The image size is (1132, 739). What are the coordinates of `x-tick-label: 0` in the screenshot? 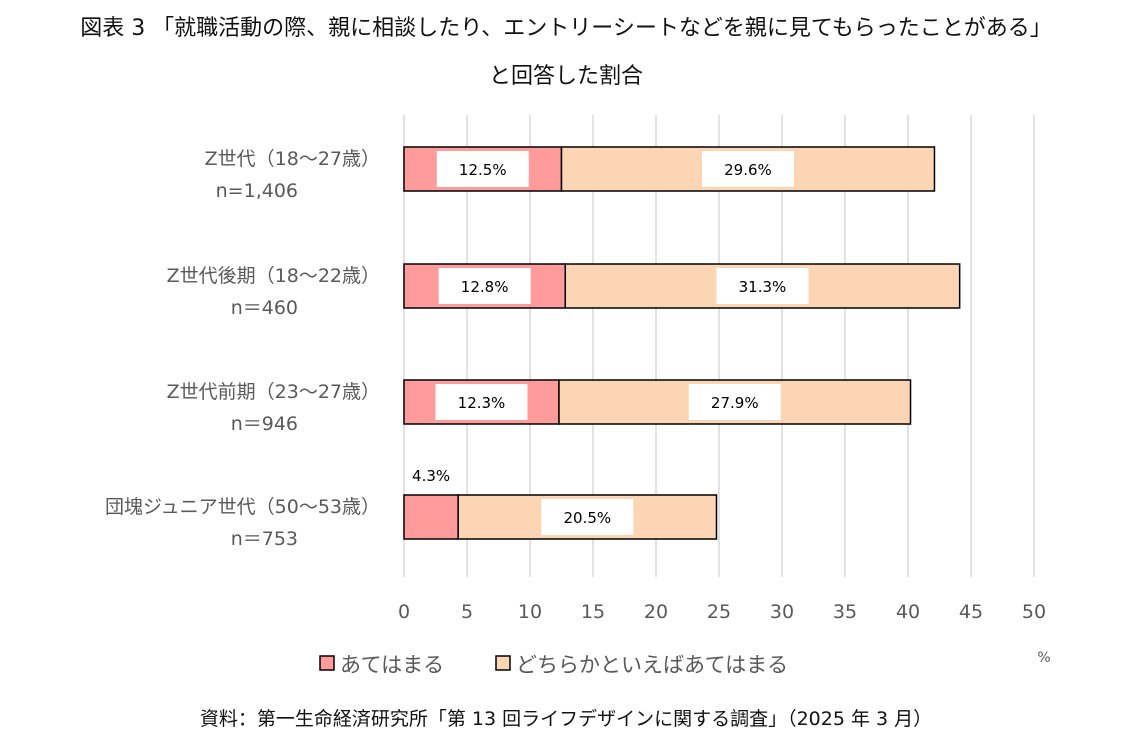 It's located at (404, 612).